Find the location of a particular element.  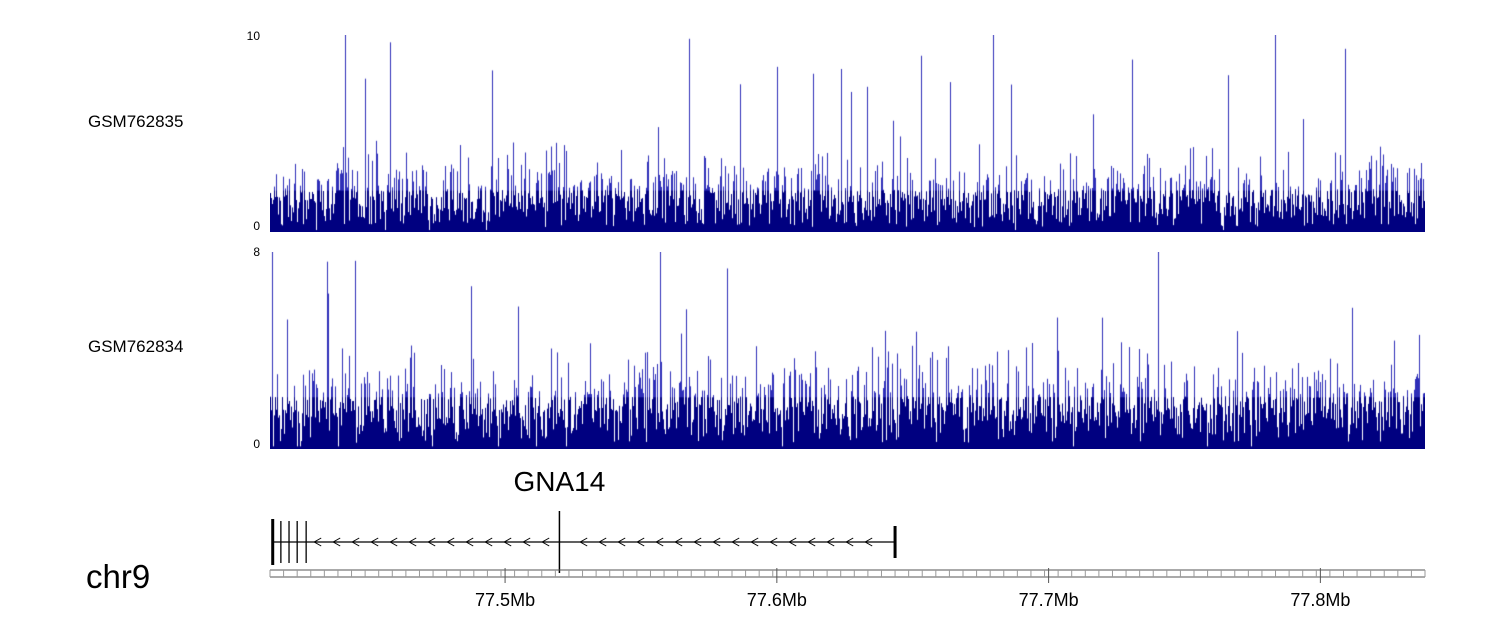

y-axis-max-track1: 10 is located at coordinates (253, 36).